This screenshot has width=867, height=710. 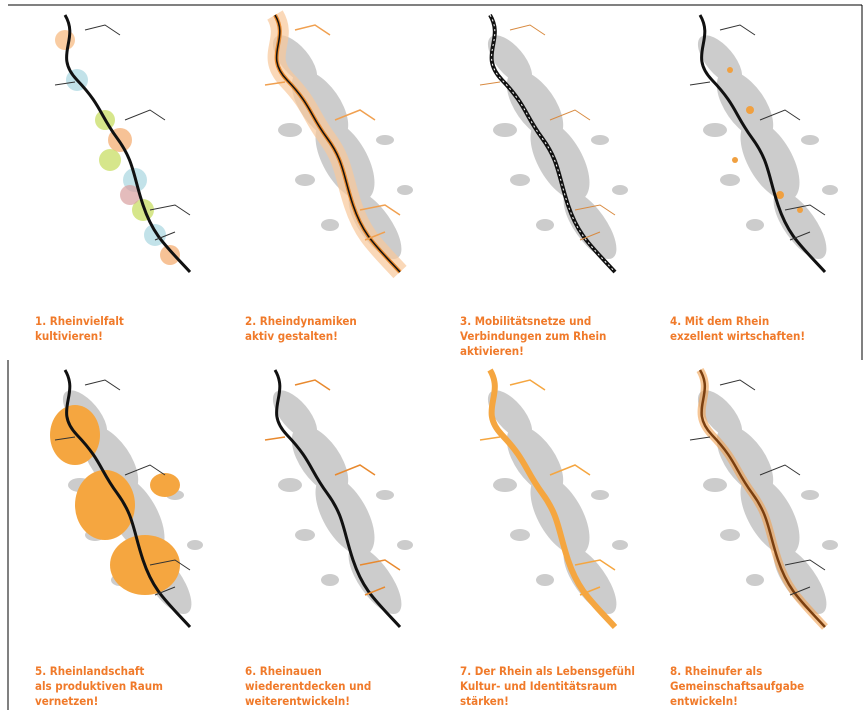 What do you see at coordinates (484, 701) in the screenshot?
I see `caption-line: stärken!` at bounding box center [484, 701].